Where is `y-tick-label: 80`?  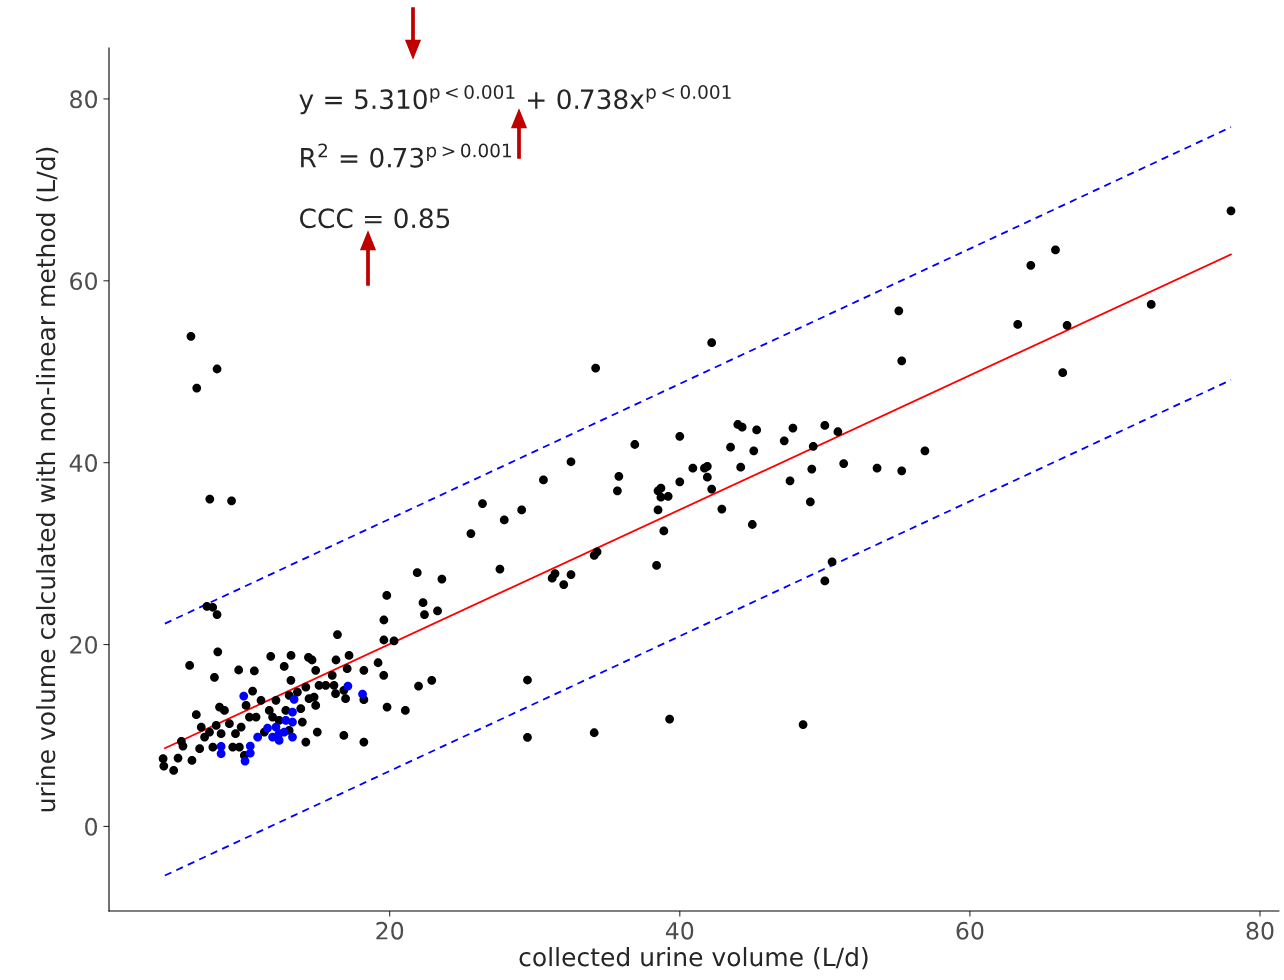
y-tick-label: 80 is located at coordinates (84, 99).